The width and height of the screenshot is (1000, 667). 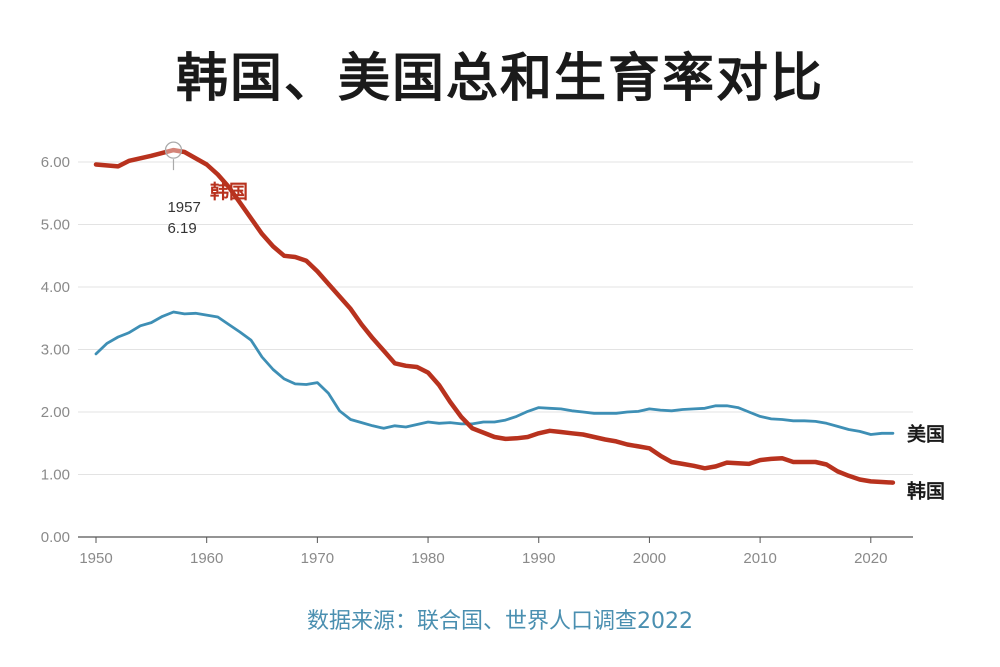 I want to click on y-tick-label: 4.00, so click(x=55, y=287).